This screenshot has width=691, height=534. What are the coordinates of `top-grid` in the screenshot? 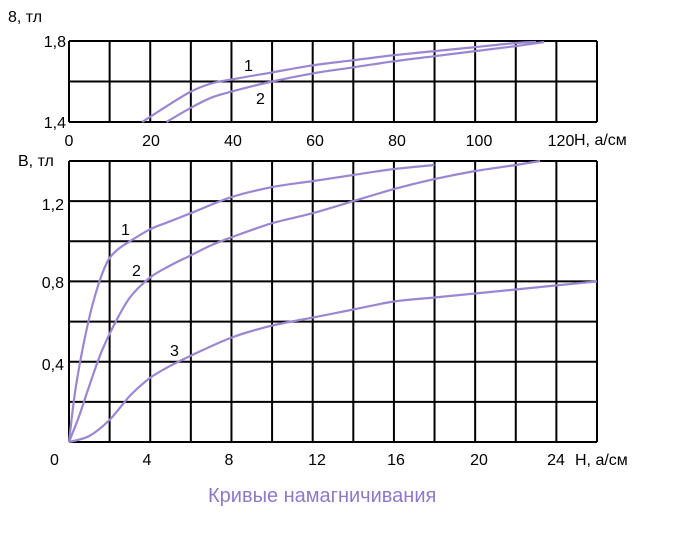 It's located at (333, 81).